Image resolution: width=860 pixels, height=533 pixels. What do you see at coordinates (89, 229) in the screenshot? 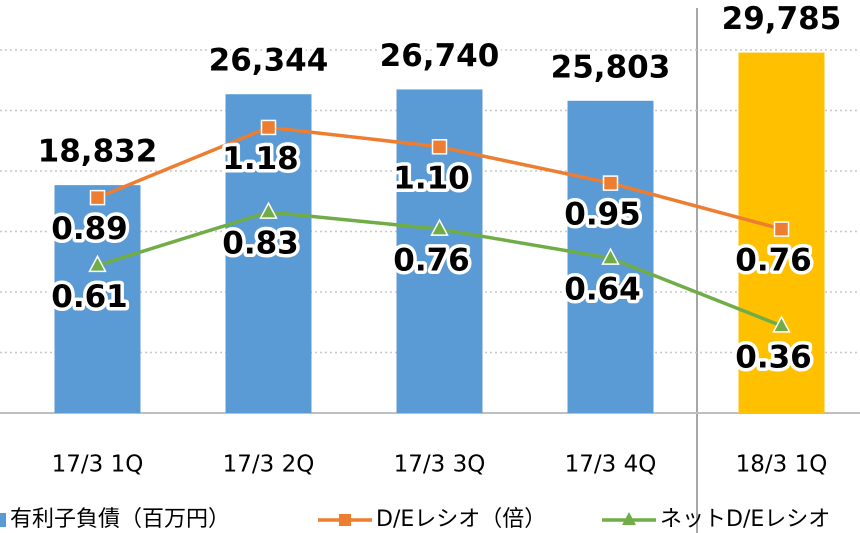
I see `data-label: 0.89` at bounding box center [89, 229].